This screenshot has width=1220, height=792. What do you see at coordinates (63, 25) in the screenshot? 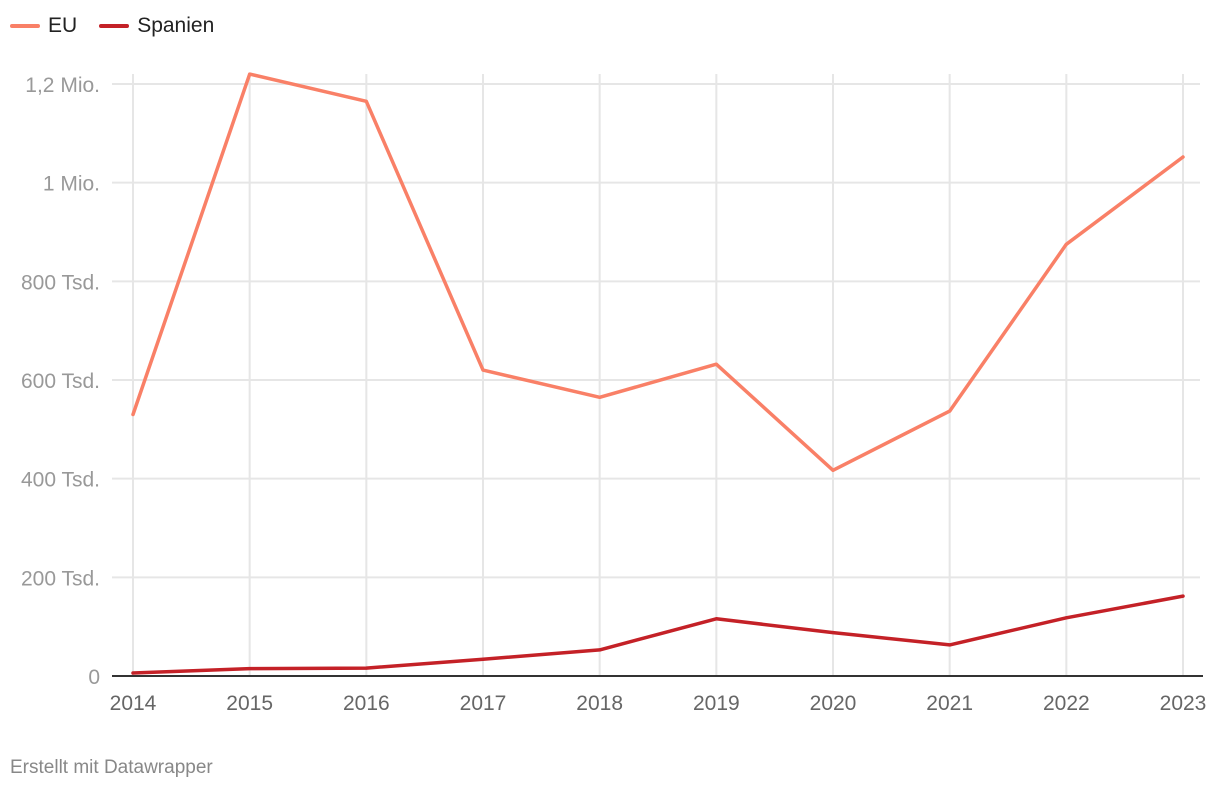
I see `legend-label-eu: EU` at bounding box center [63, 25].